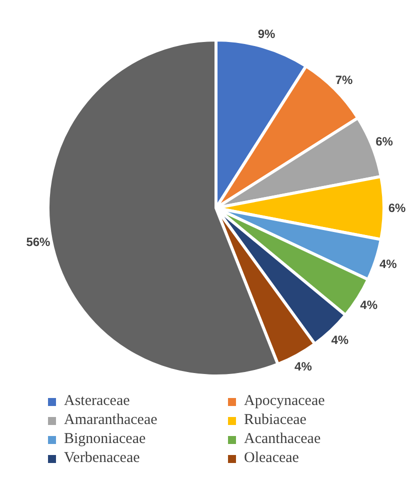 The image size is (416, 491). Describe the element at coordinates (271, 458) in the screenshot. I see `legend-label: Oleaceae` at that location.